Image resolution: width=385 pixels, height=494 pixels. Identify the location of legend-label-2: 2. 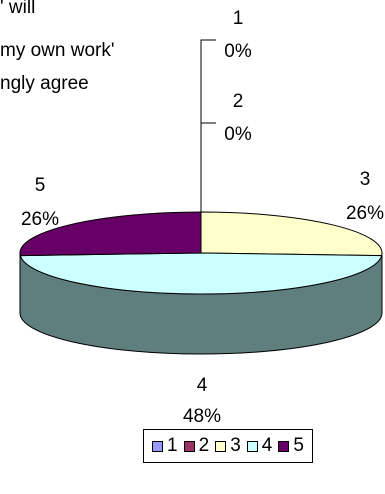
(204, 445).